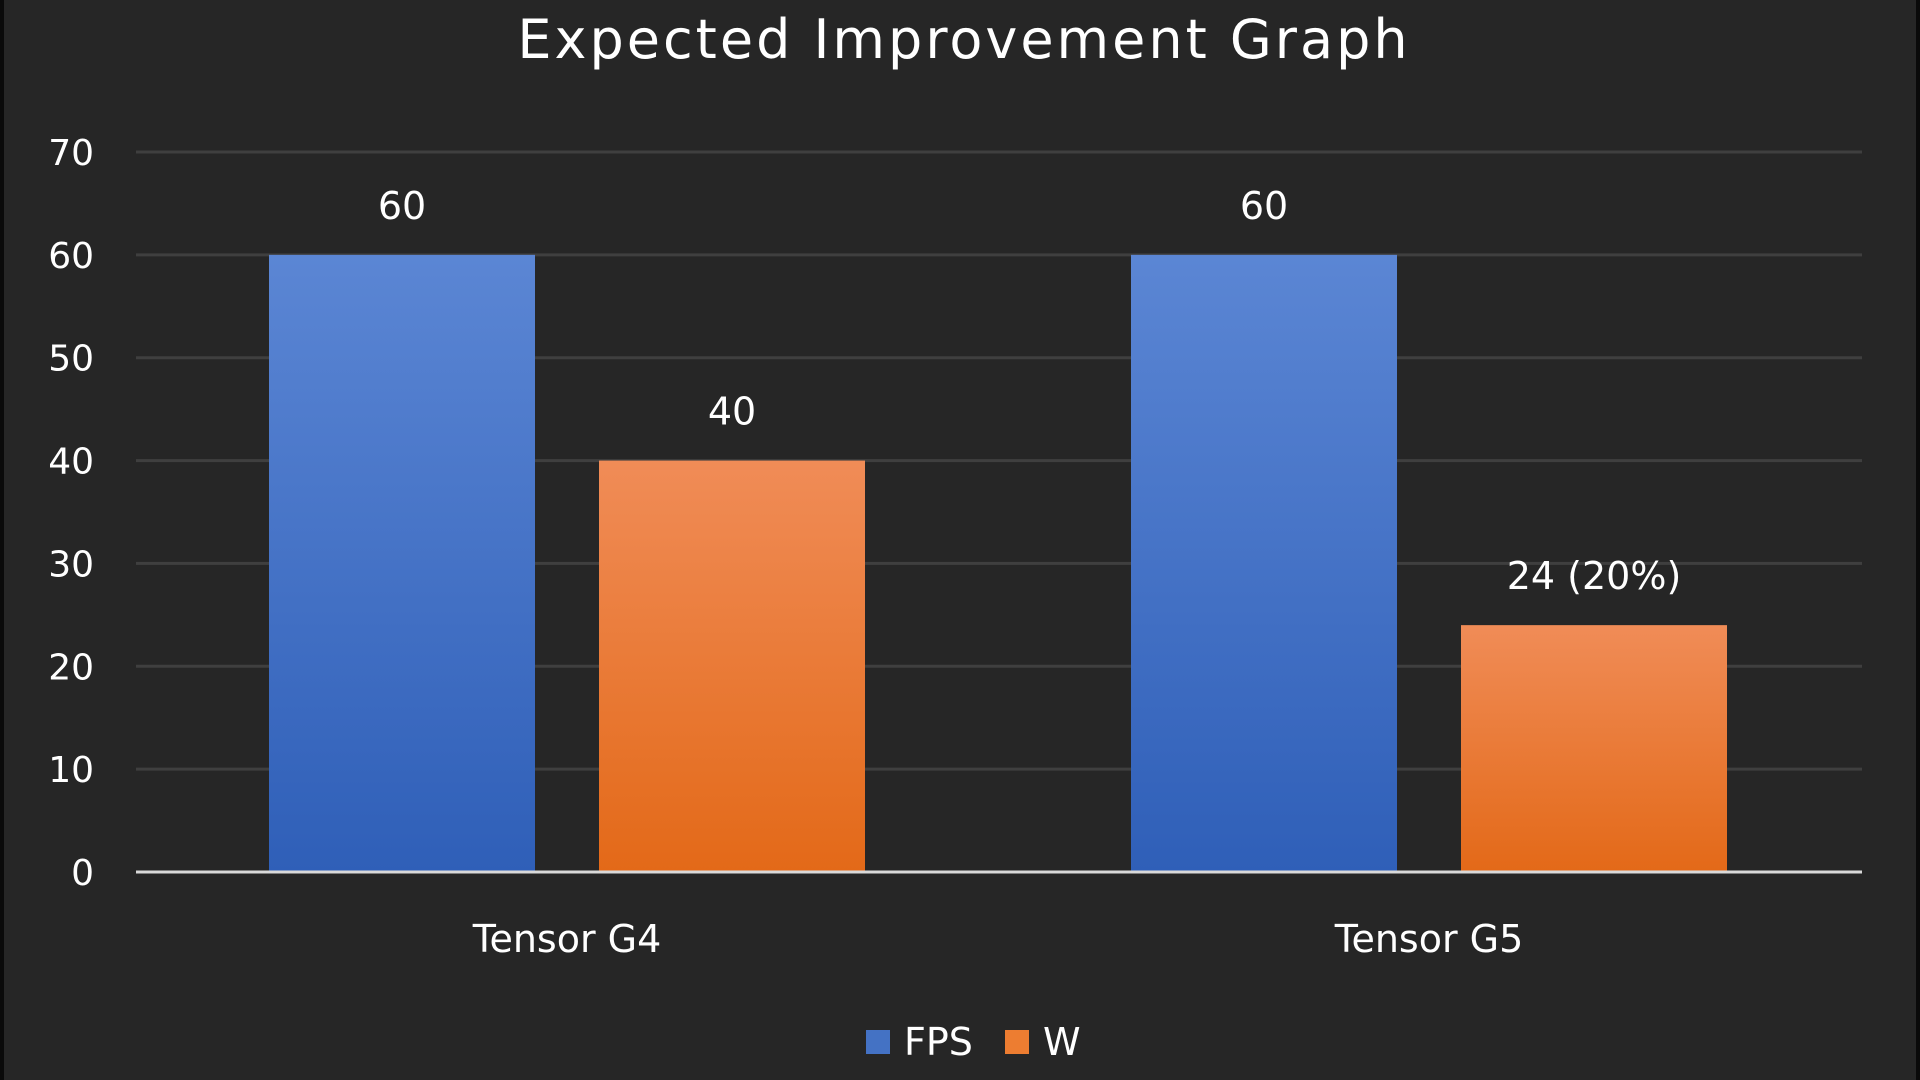 The height and width of the screenshot is (1080, 1920). What do you see at coordinates (71, 513) in the screenshot?
I see `y-axis-ticks: 0 10 20 30 40 50 60 70` at bounding box center [71, 513].